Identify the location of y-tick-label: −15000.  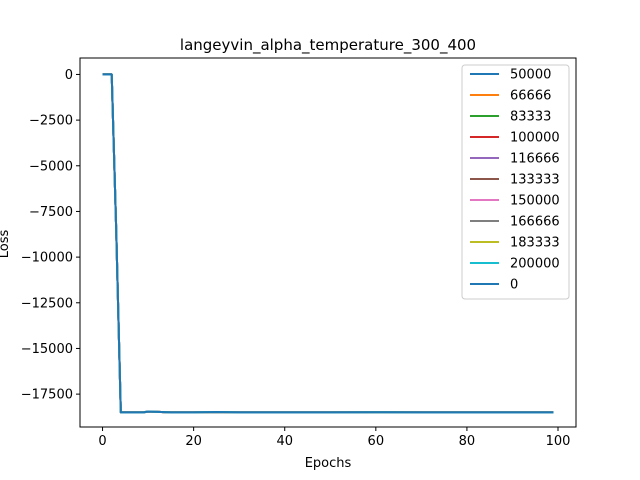
(47, 349).